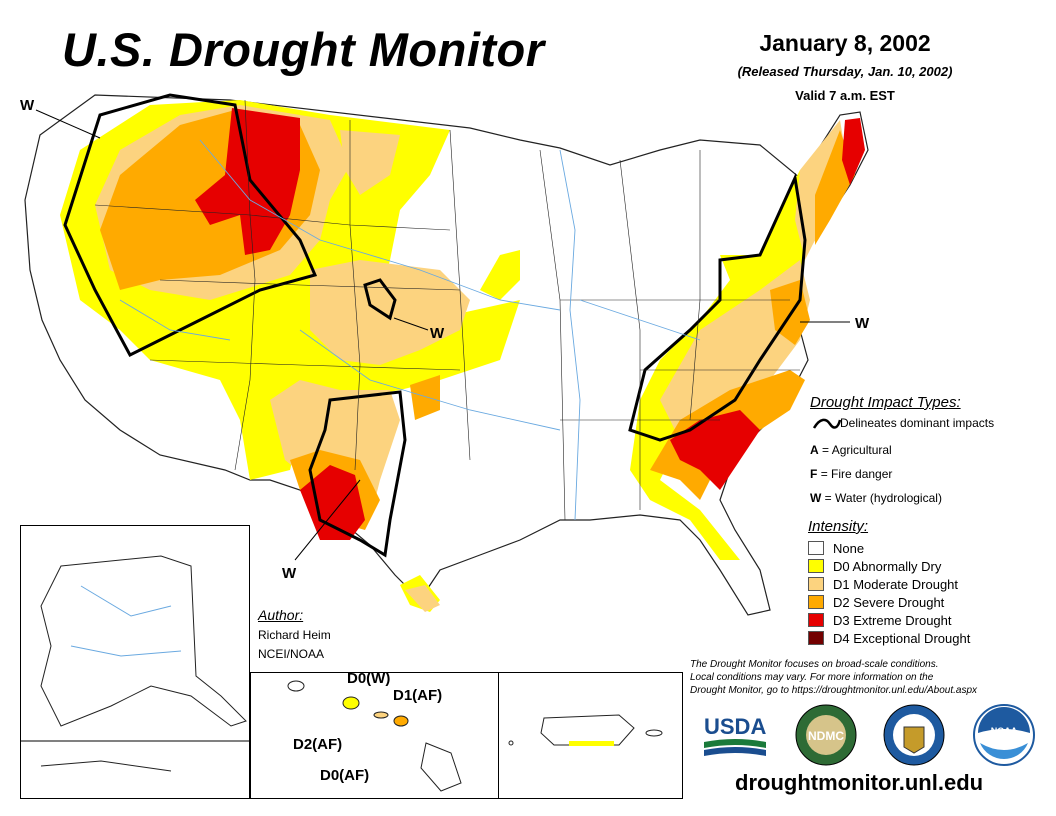  What do you see at coordinates (885, 402) in the screenshot?
I see `impact-types-heading: Drought Impact Types:` at bounding box center [885, 402].